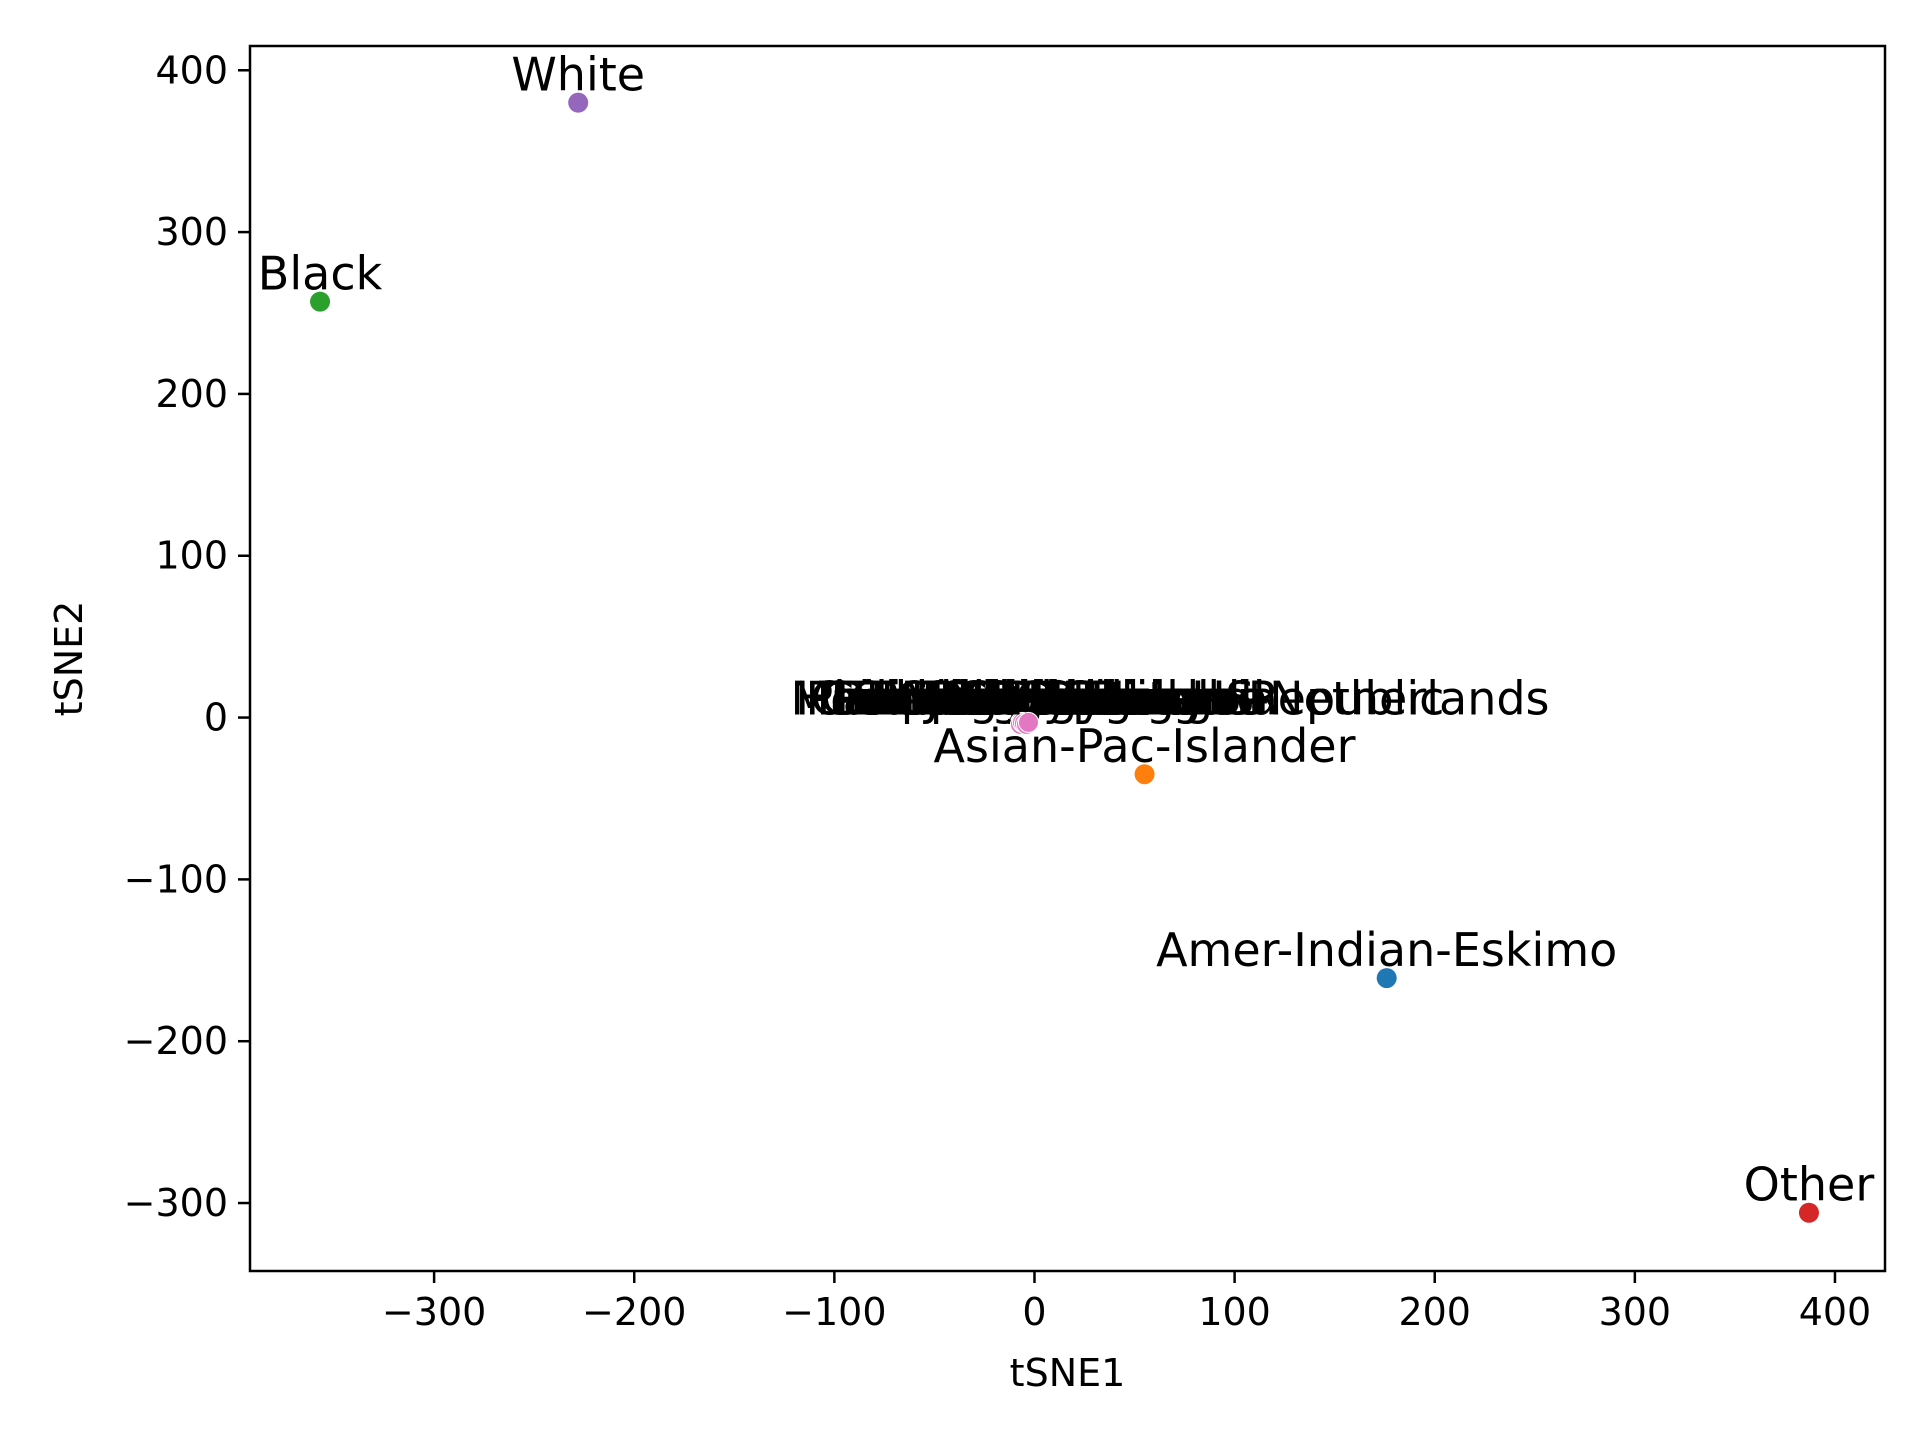  What do you see at coordinates (578, 75) in the screenshot?
I see `data-point-label: White` at bounding box center [578, 75].